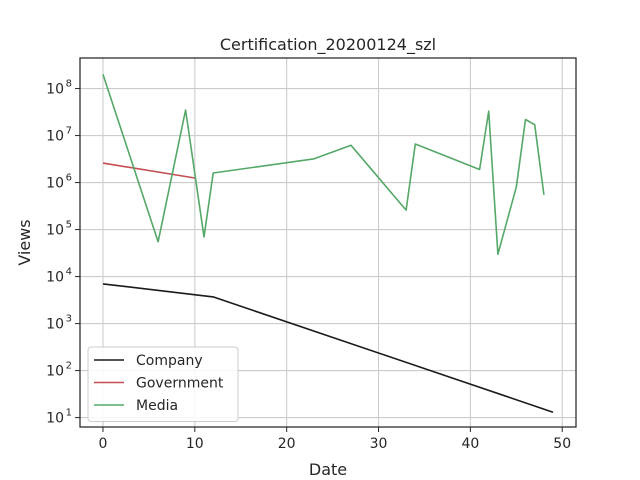 This screenshot has width=640, height=480. I want to click on y-tick-exponent: 6, so click(69, 178).